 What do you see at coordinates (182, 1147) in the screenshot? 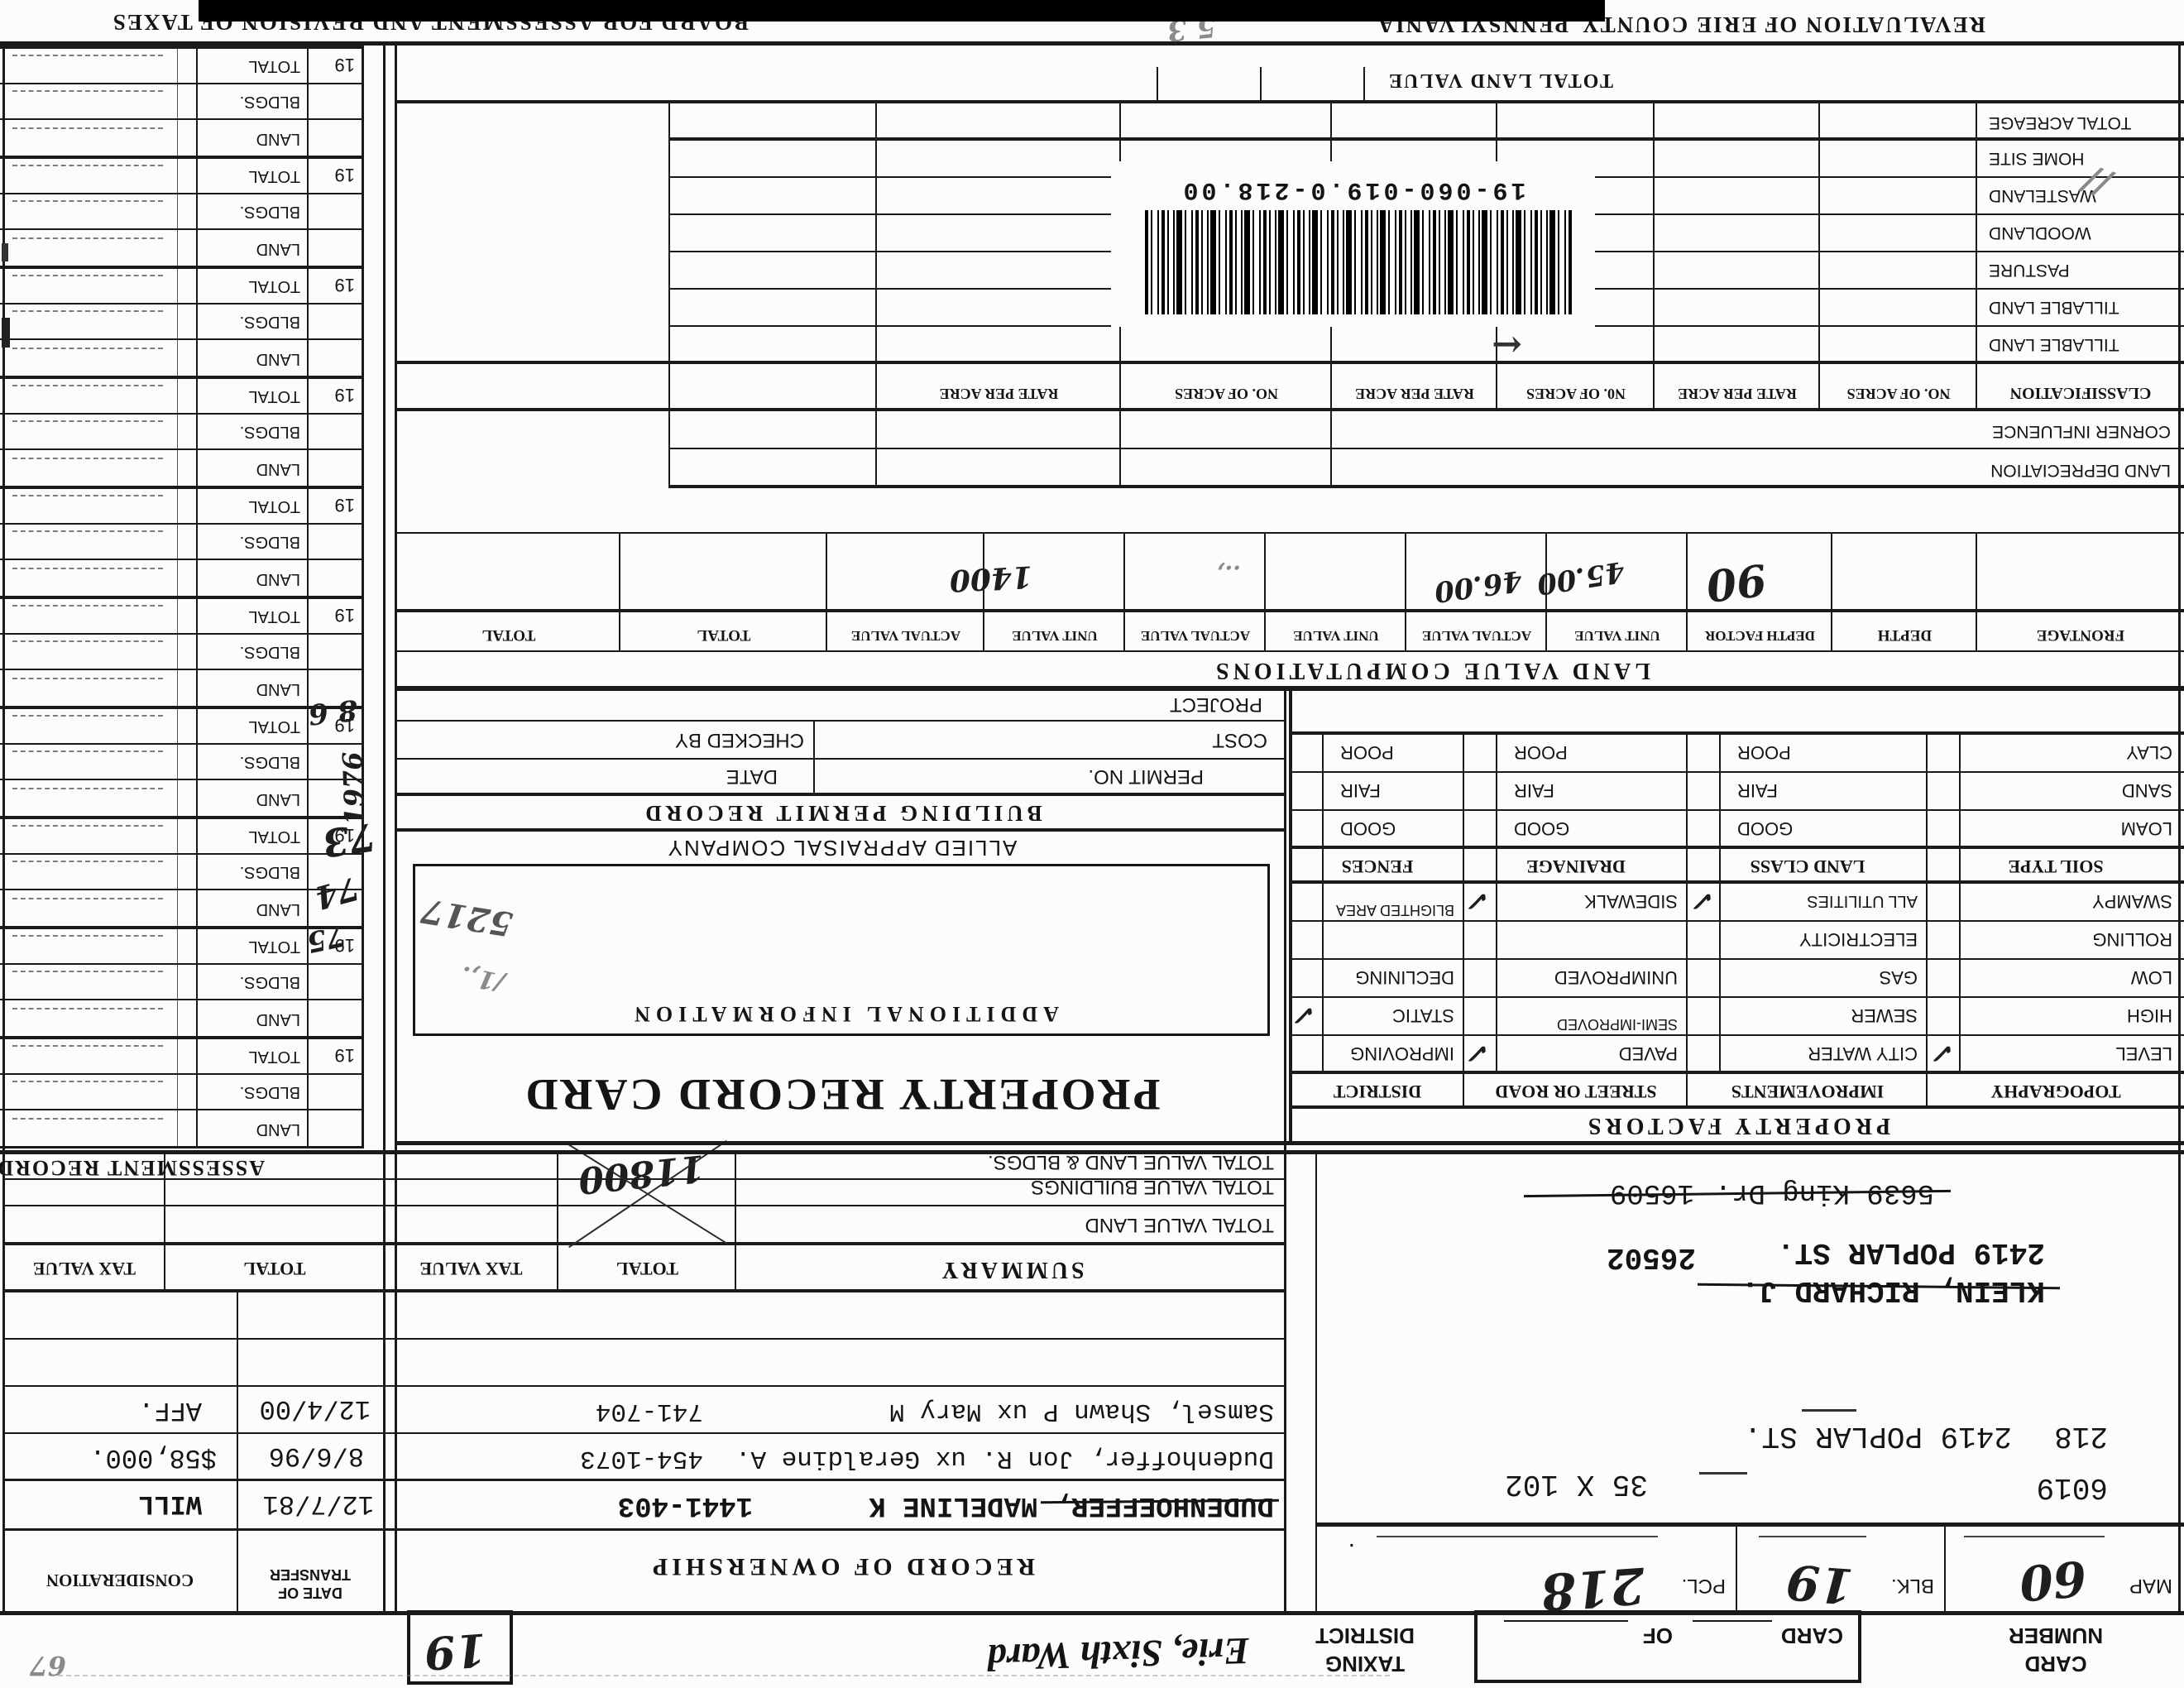
I see `rule-assessment-top` at bounding box center [182, 1147].